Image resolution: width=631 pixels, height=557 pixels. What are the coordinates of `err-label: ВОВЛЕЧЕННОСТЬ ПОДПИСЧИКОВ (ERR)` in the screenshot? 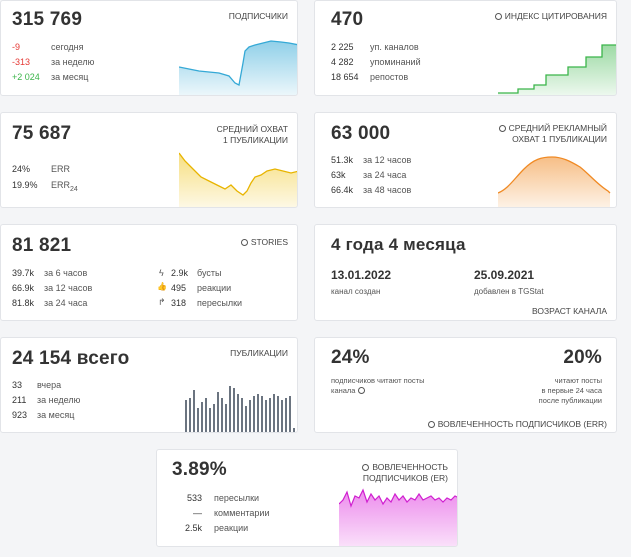 It's located at (517, 424).